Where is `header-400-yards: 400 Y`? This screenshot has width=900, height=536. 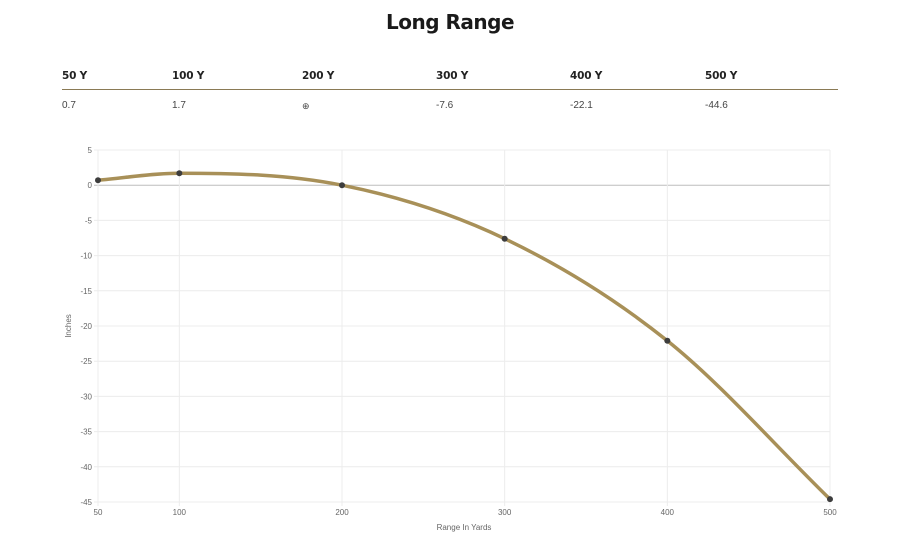
header-400-yards: 400 Y is located at coordinates (586, 76).